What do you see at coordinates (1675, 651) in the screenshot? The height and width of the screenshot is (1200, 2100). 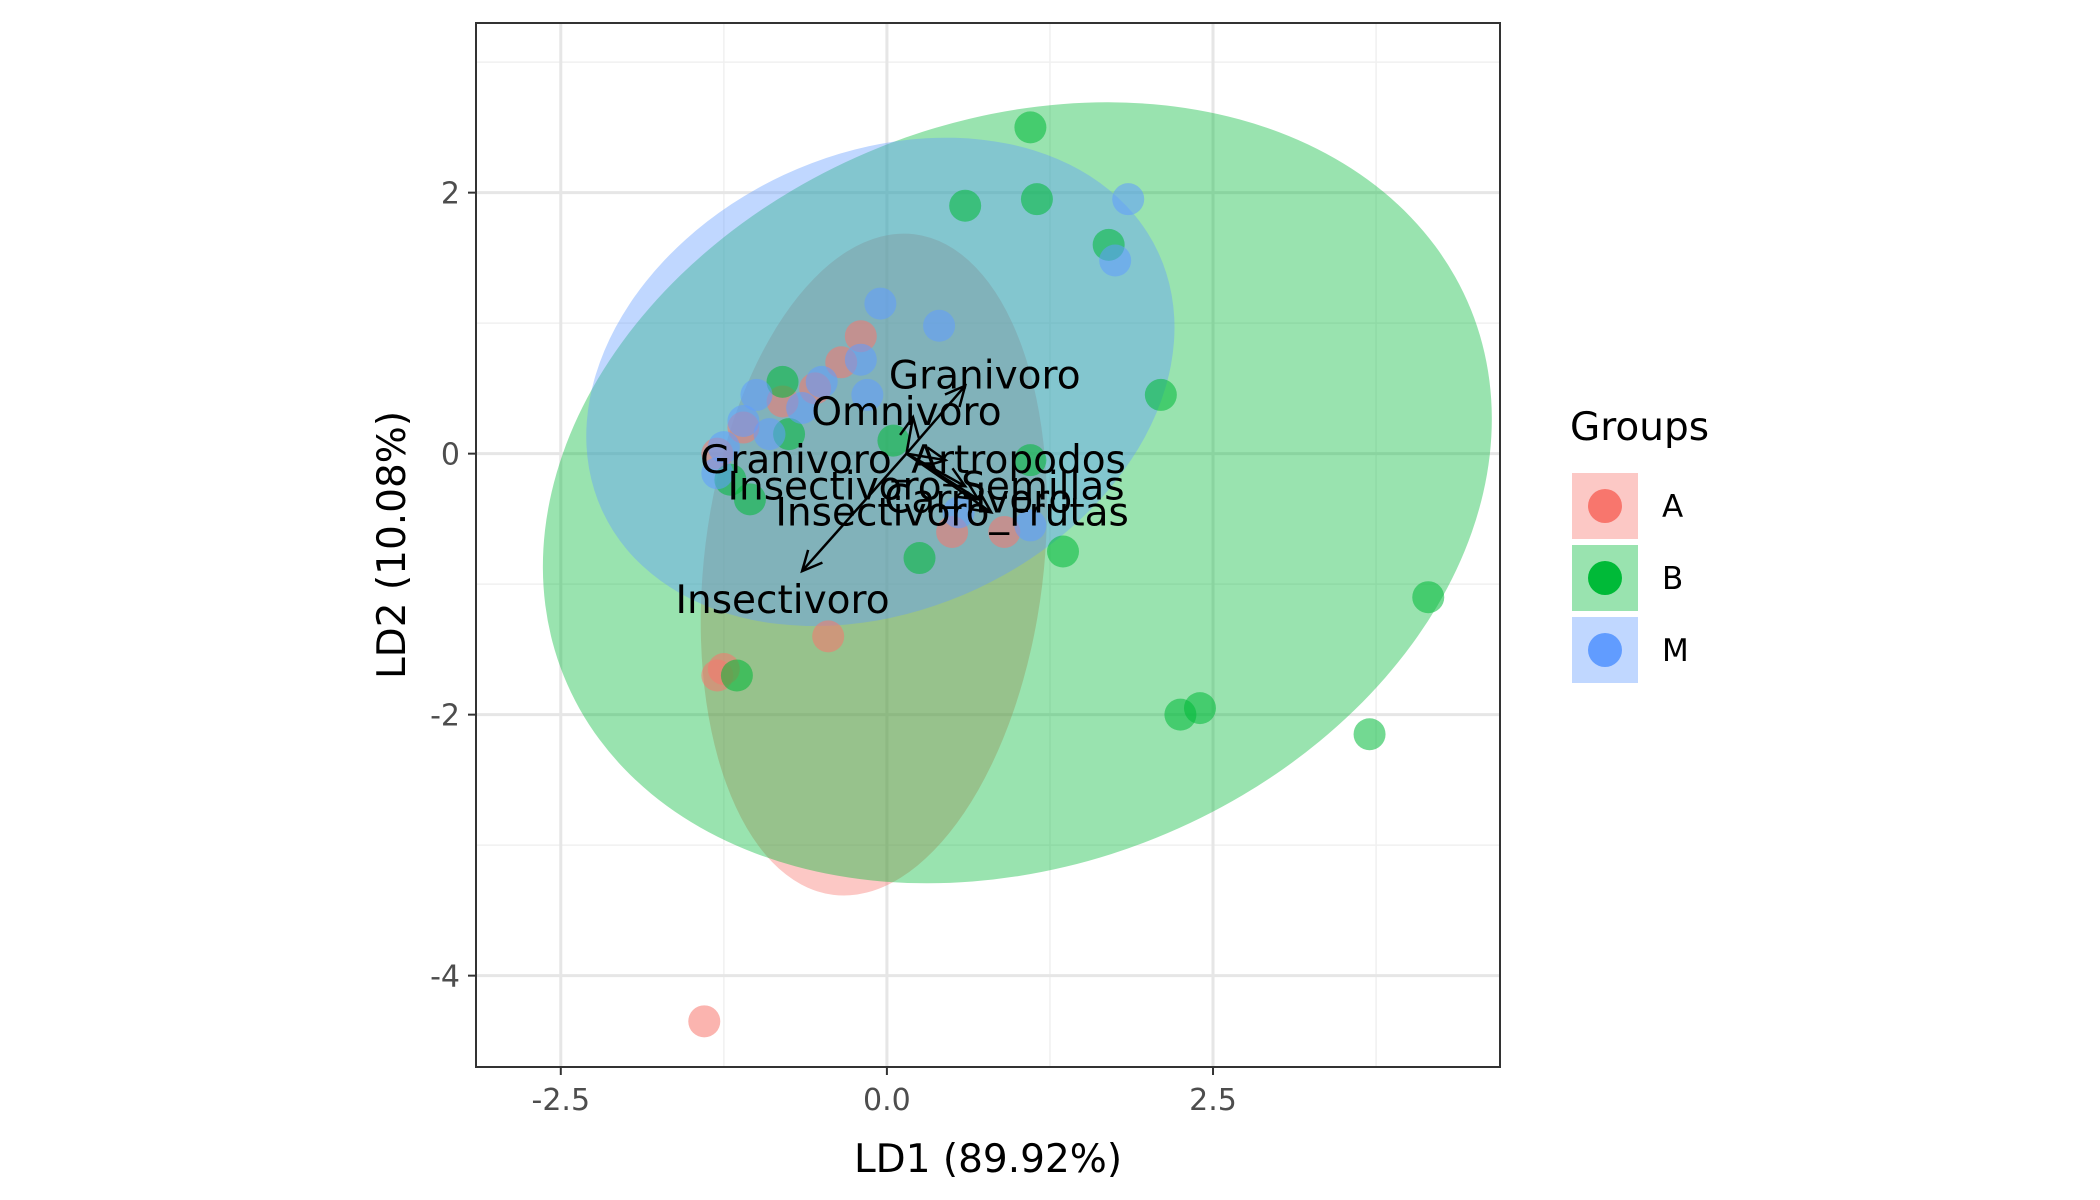 I see `legend-label-M: M` at bounding box center [1675, 651].